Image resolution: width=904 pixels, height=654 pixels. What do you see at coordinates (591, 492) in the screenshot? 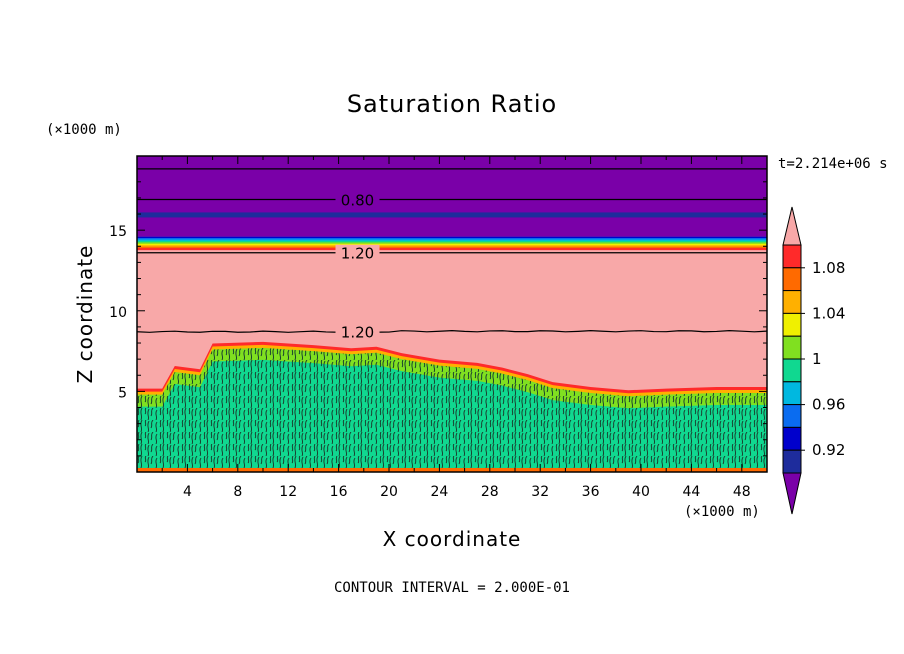
I see `x-tick-label: 36` at bounding box center [591, 492].